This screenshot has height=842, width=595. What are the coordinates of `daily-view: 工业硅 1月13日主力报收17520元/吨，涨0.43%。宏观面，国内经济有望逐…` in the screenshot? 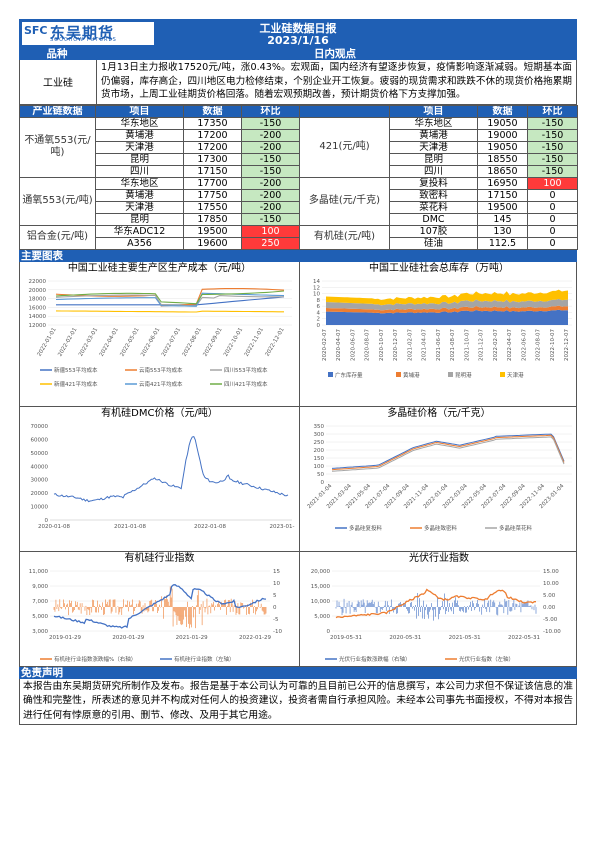 It's located at (298, 82).